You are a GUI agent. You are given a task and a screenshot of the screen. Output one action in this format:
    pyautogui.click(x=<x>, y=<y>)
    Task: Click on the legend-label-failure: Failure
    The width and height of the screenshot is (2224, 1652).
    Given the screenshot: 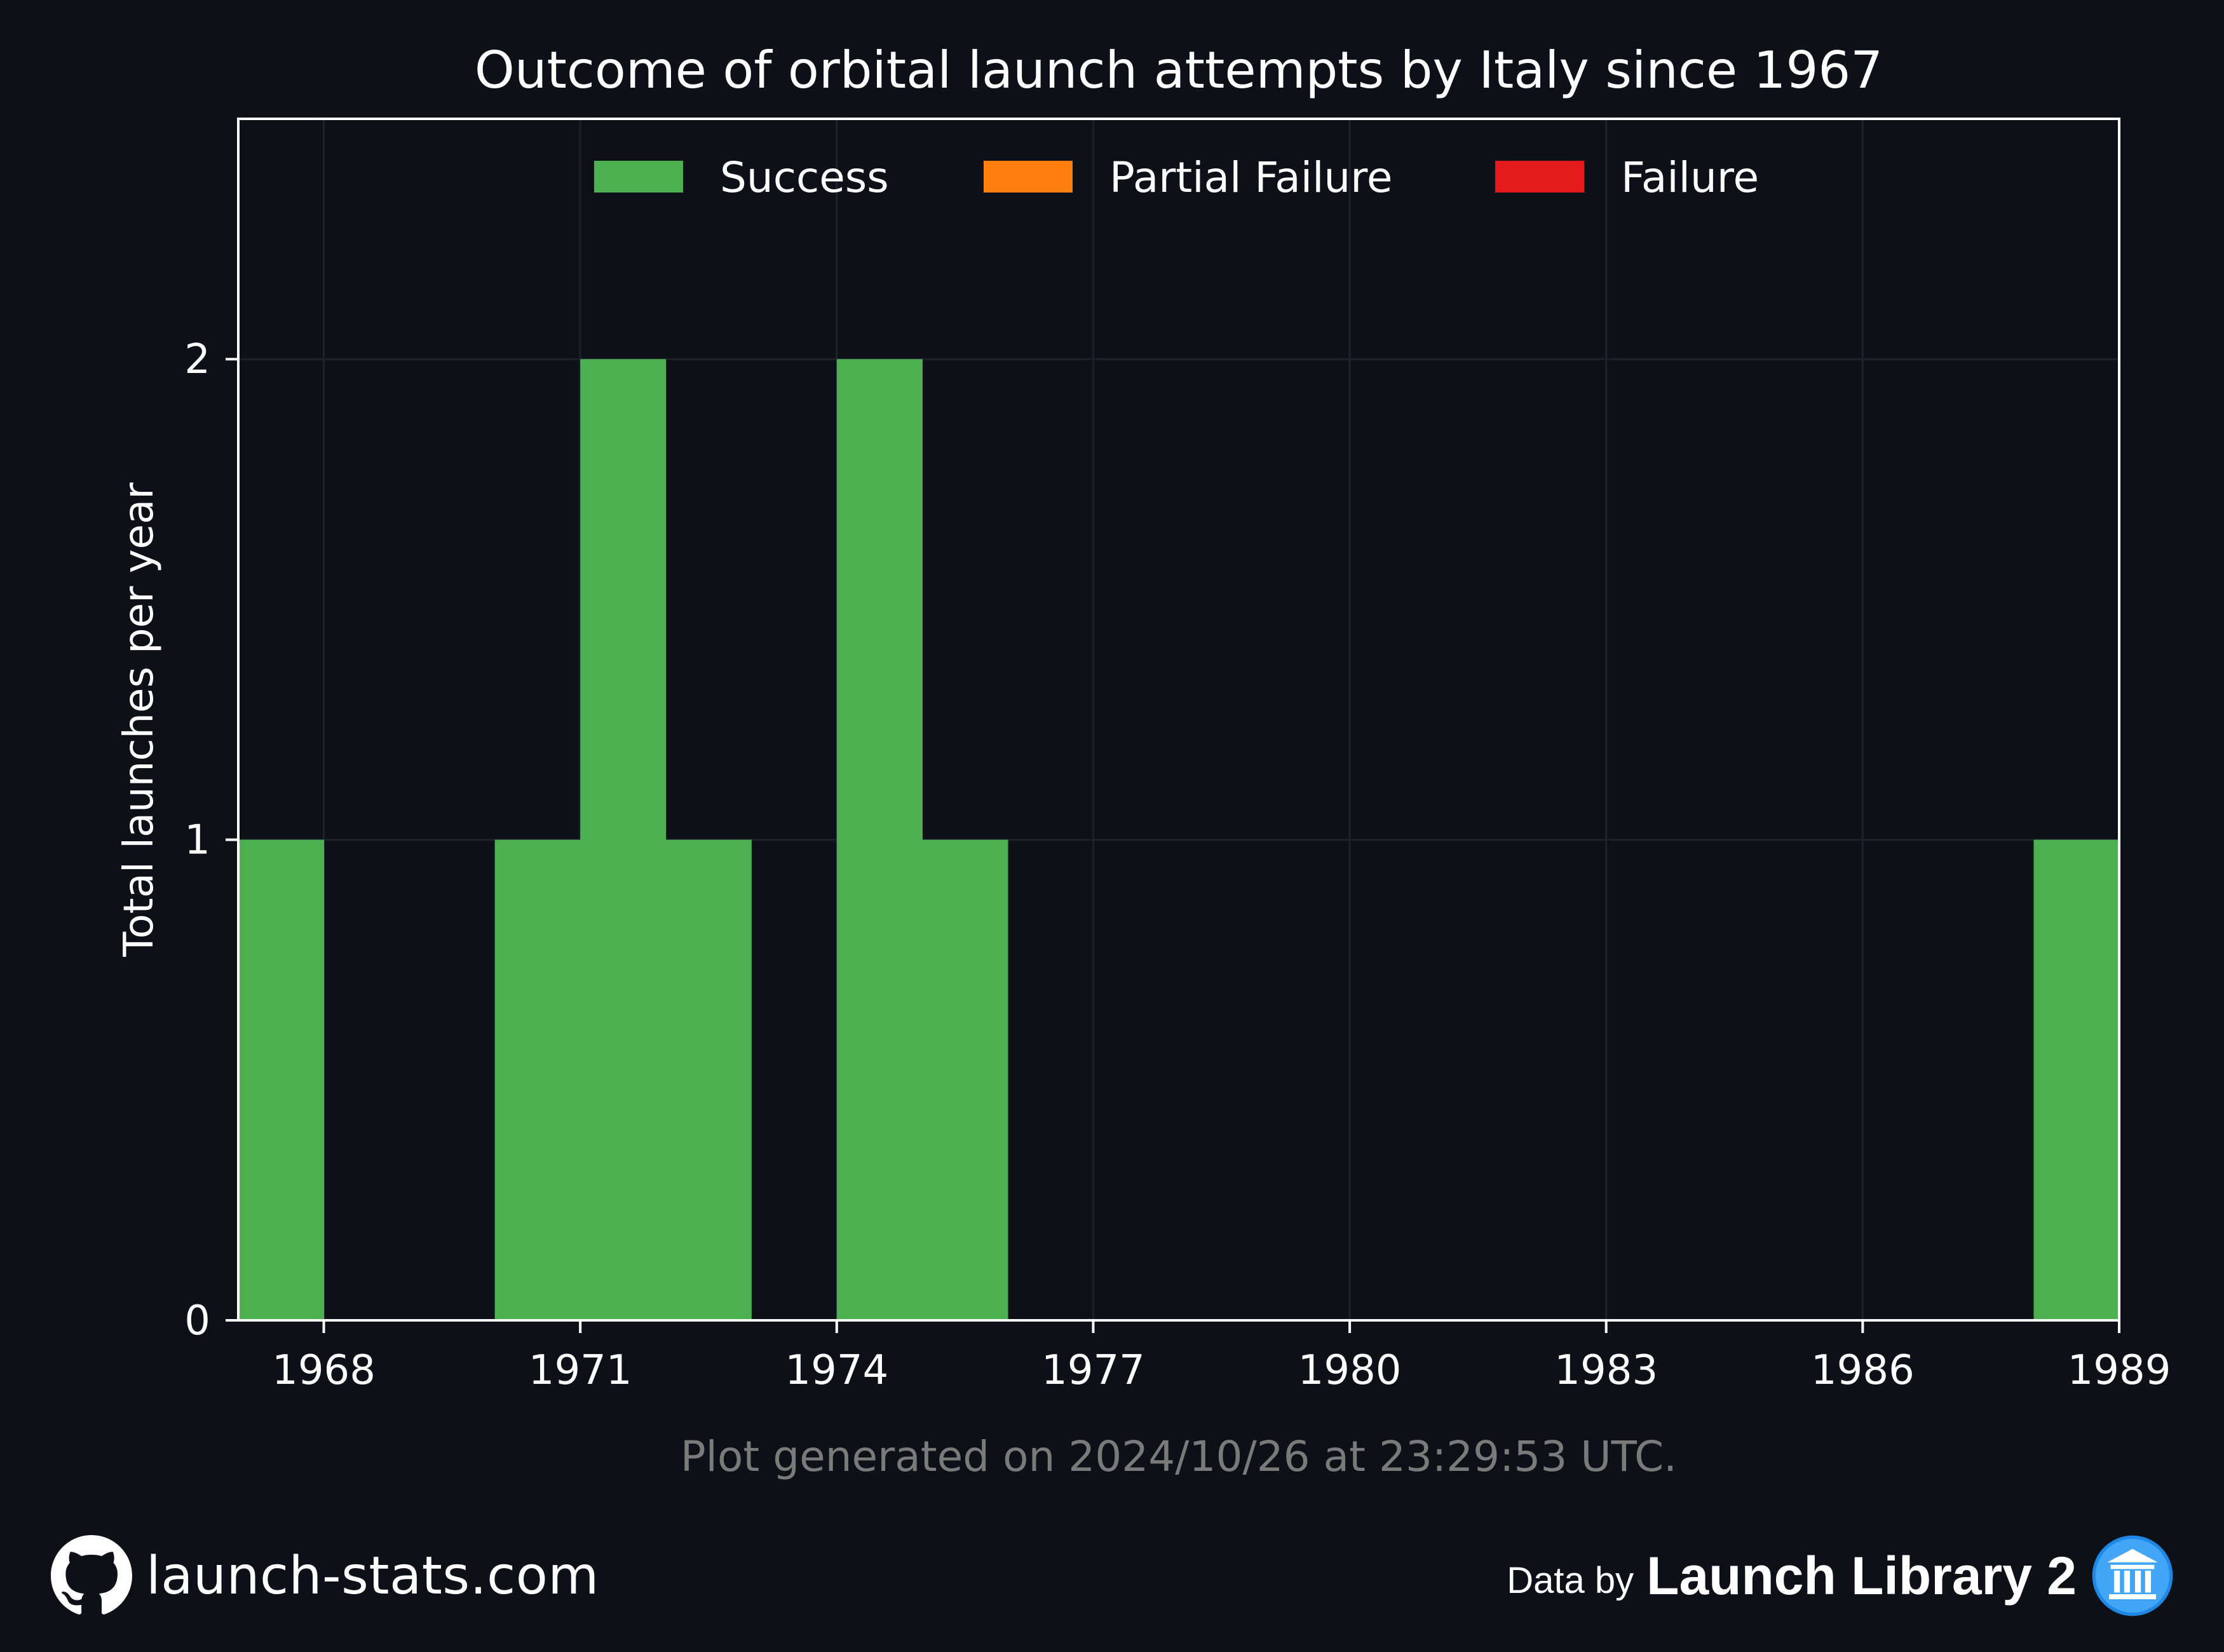 What is the action you would take?
    pyautogui.click(x=1690, y=177)
    